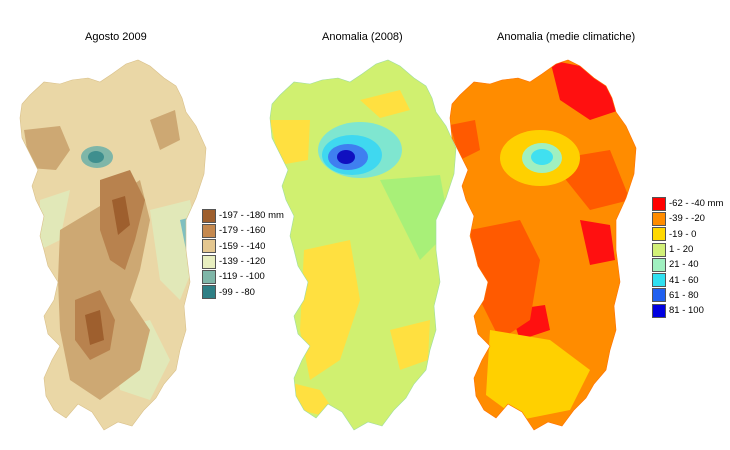 This screenshot has width=730, height=450. What do you see at coordinates (681, 250) in the screenshot?
I see `legend-anomalia-label: 1 - 20` at bounding box center [681, 250].